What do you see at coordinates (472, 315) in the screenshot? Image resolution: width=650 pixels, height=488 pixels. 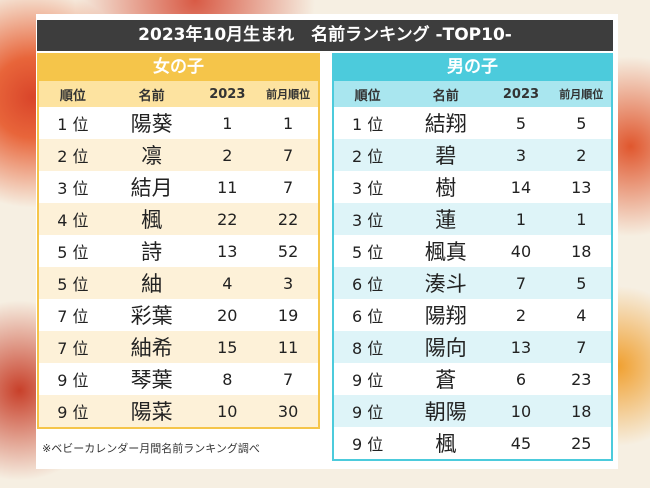 I see `table-row: 6 位 陽翔 2 4` at bounding box center [472, 315].